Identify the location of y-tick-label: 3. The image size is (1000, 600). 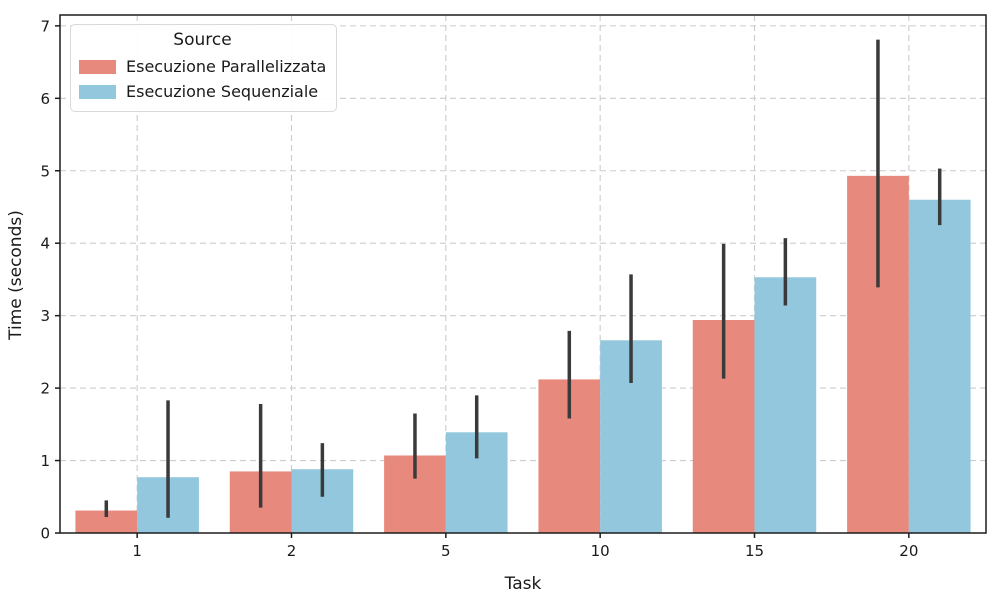
(45, 316).